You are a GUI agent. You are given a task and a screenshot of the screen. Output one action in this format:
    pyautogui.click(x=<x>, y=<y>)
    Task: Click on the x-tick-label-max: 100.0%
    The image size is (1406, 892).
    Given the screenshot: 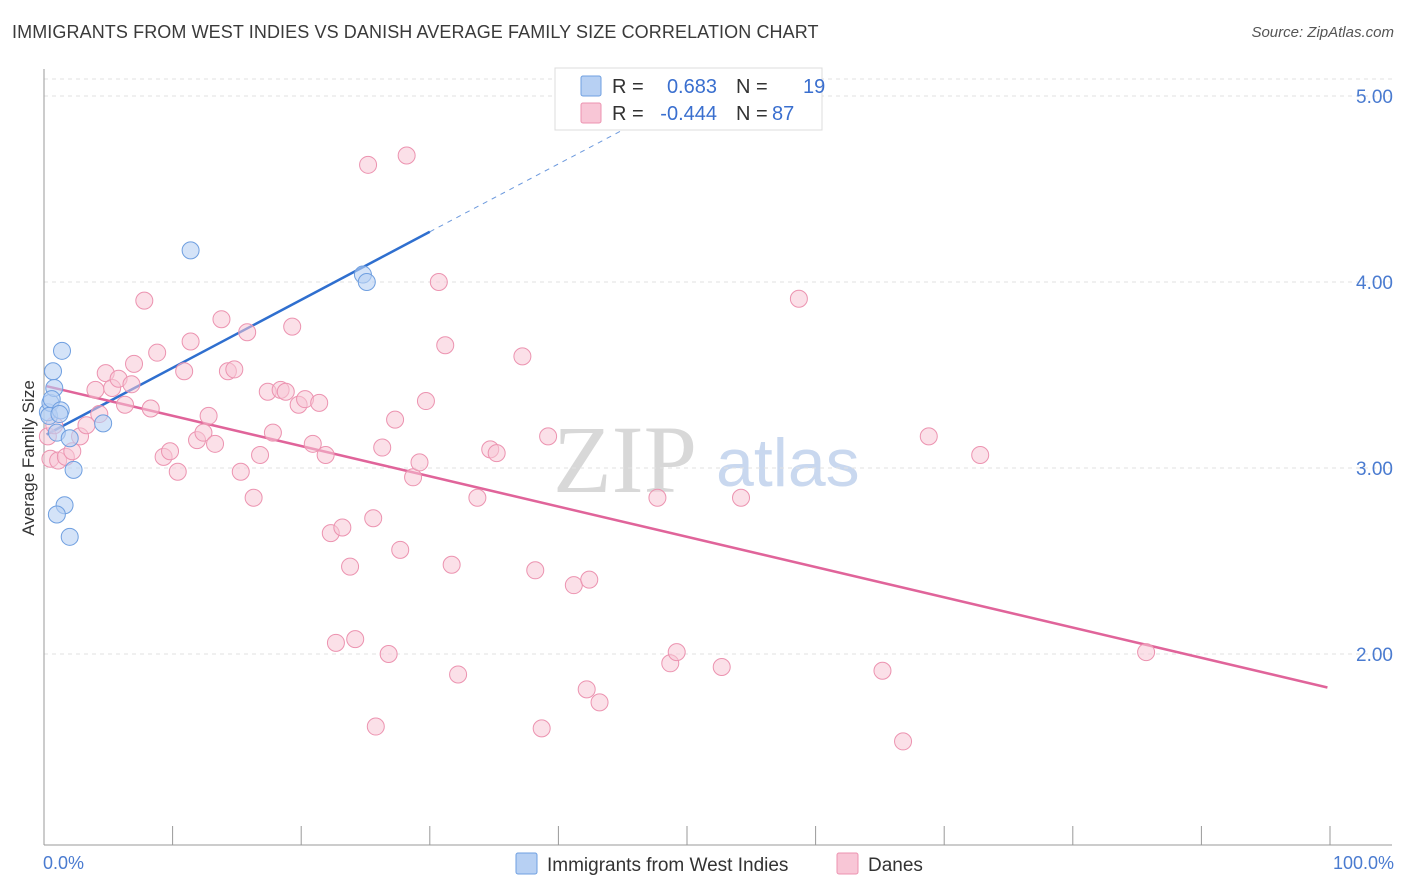 What is the action you would take?
    pyautogui.click(x=1363, y=863)
    